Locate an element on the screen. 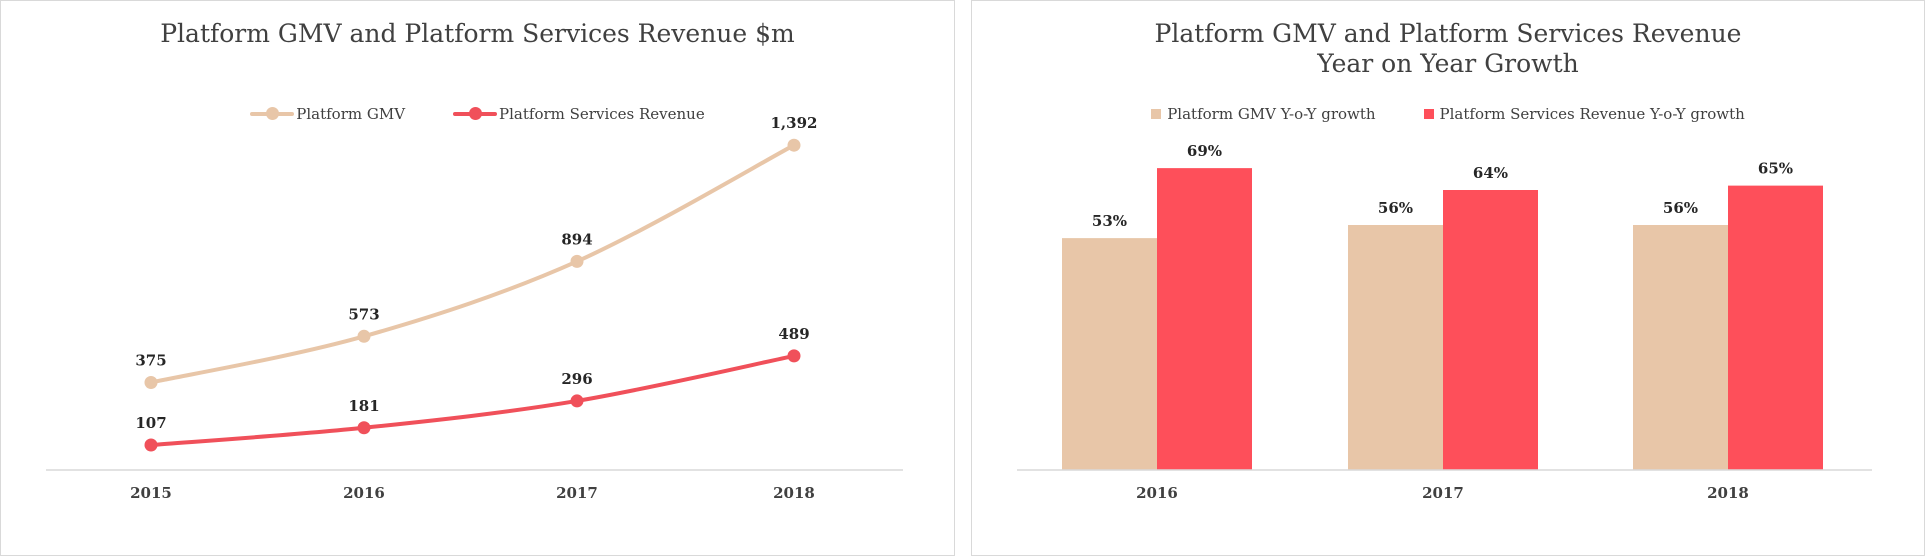  legend-item-platform-gmv: Platform GMV is located at coordinates (327, 114).